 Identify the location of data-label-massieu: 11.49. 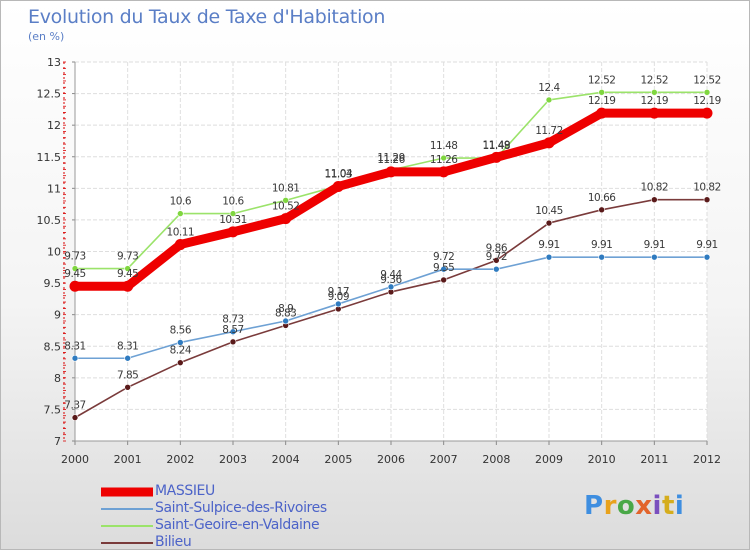
(497, 145).